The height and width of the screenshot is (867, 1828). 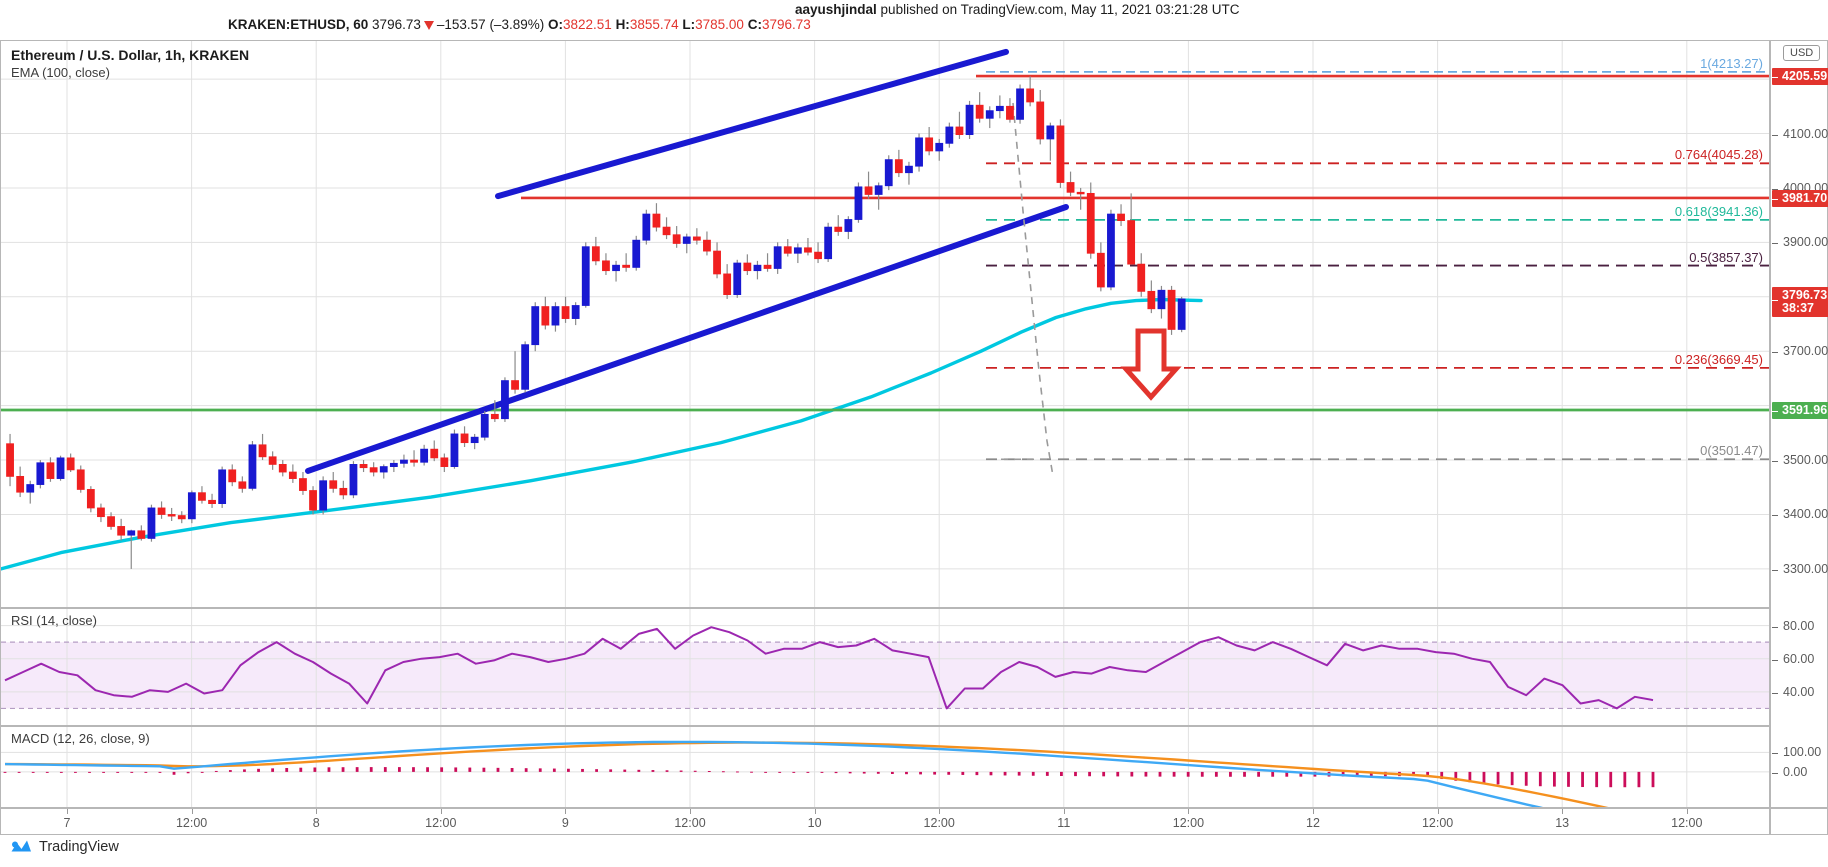 I want to click on time-tick: 12, so click(x=1313, y=823).